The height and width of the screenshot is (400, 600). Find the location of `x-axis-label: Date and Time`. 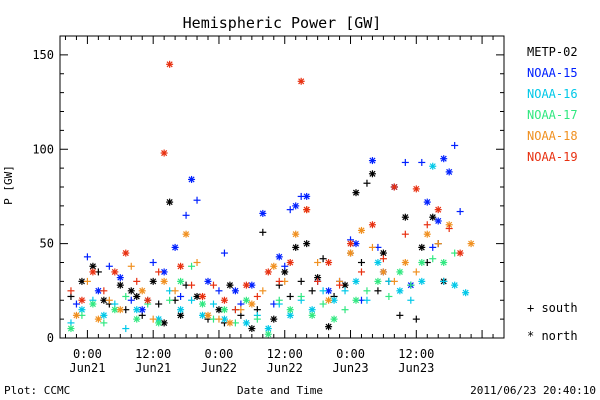

x-axis-label: Date and Time is located at coordinates (280, 390).